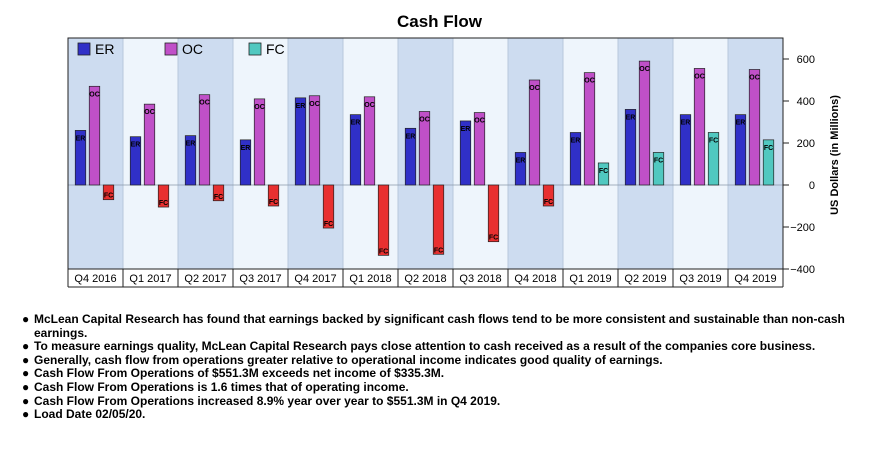 The width and height of the screenshot is (879, 466). Describe the element at coordinates (255, 49) in the screenshot. I see `legend-swatch-fc` at that location.